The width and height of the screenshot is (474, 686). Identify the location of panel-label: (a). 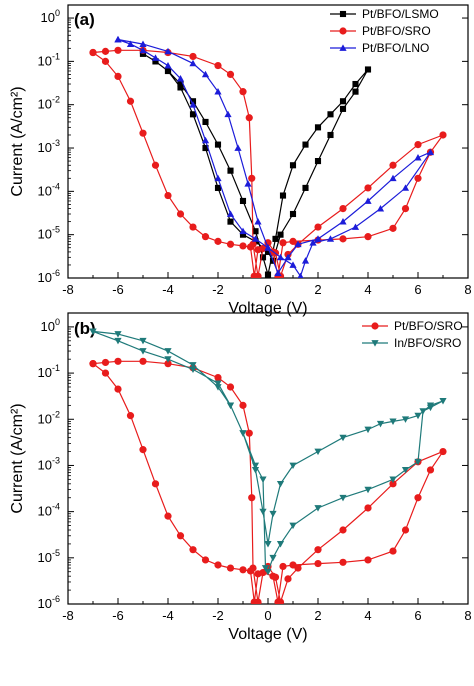
(84, 19).